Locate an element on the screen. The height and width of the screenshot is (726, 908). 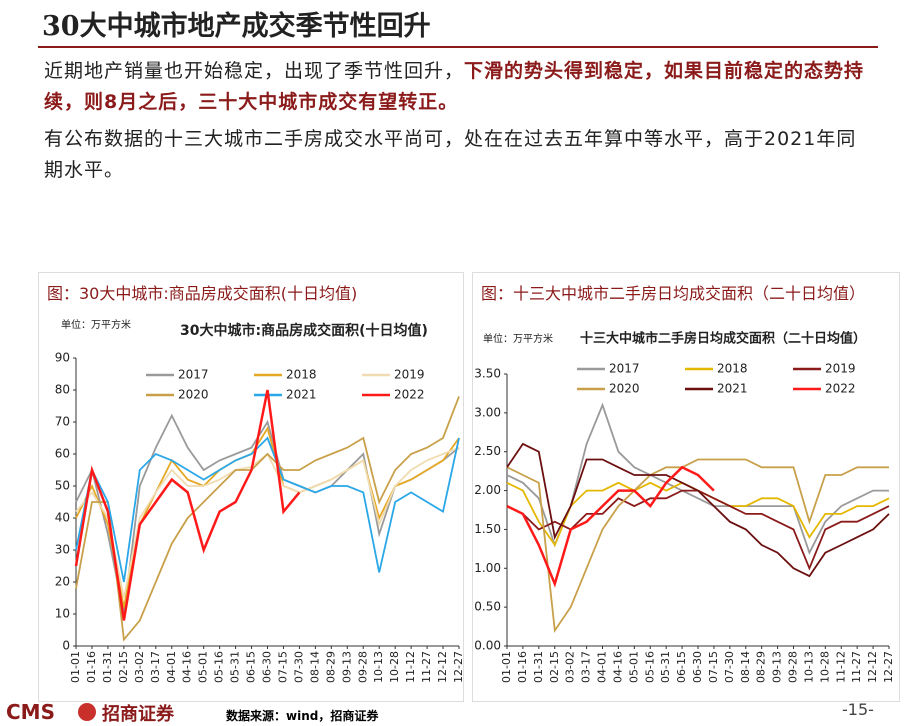
title-rule is located at coordinates (458, 47).